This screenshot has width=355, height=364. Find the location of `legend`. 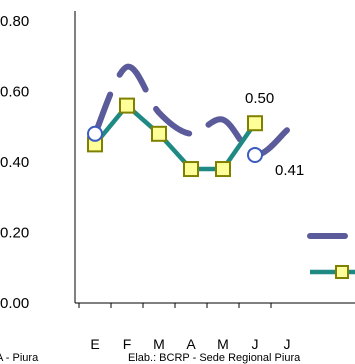

legend is located at coordinates (331, 256).